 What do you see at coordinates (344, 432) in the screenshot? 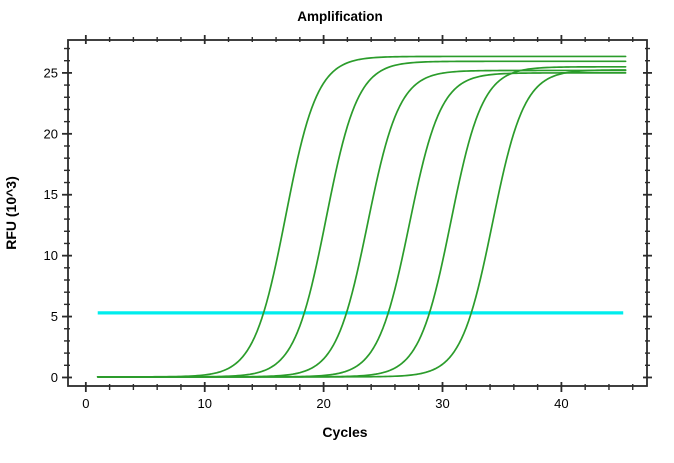
I see `x-axis-title: Cycles` at bounding box center [344, 432].